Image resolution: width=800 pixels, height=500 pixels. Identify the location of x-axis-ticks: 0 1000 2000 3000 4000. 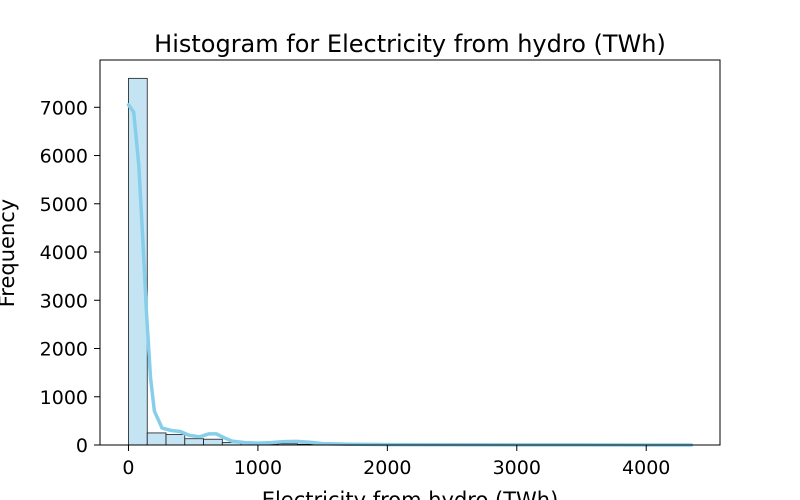
(396, 462).